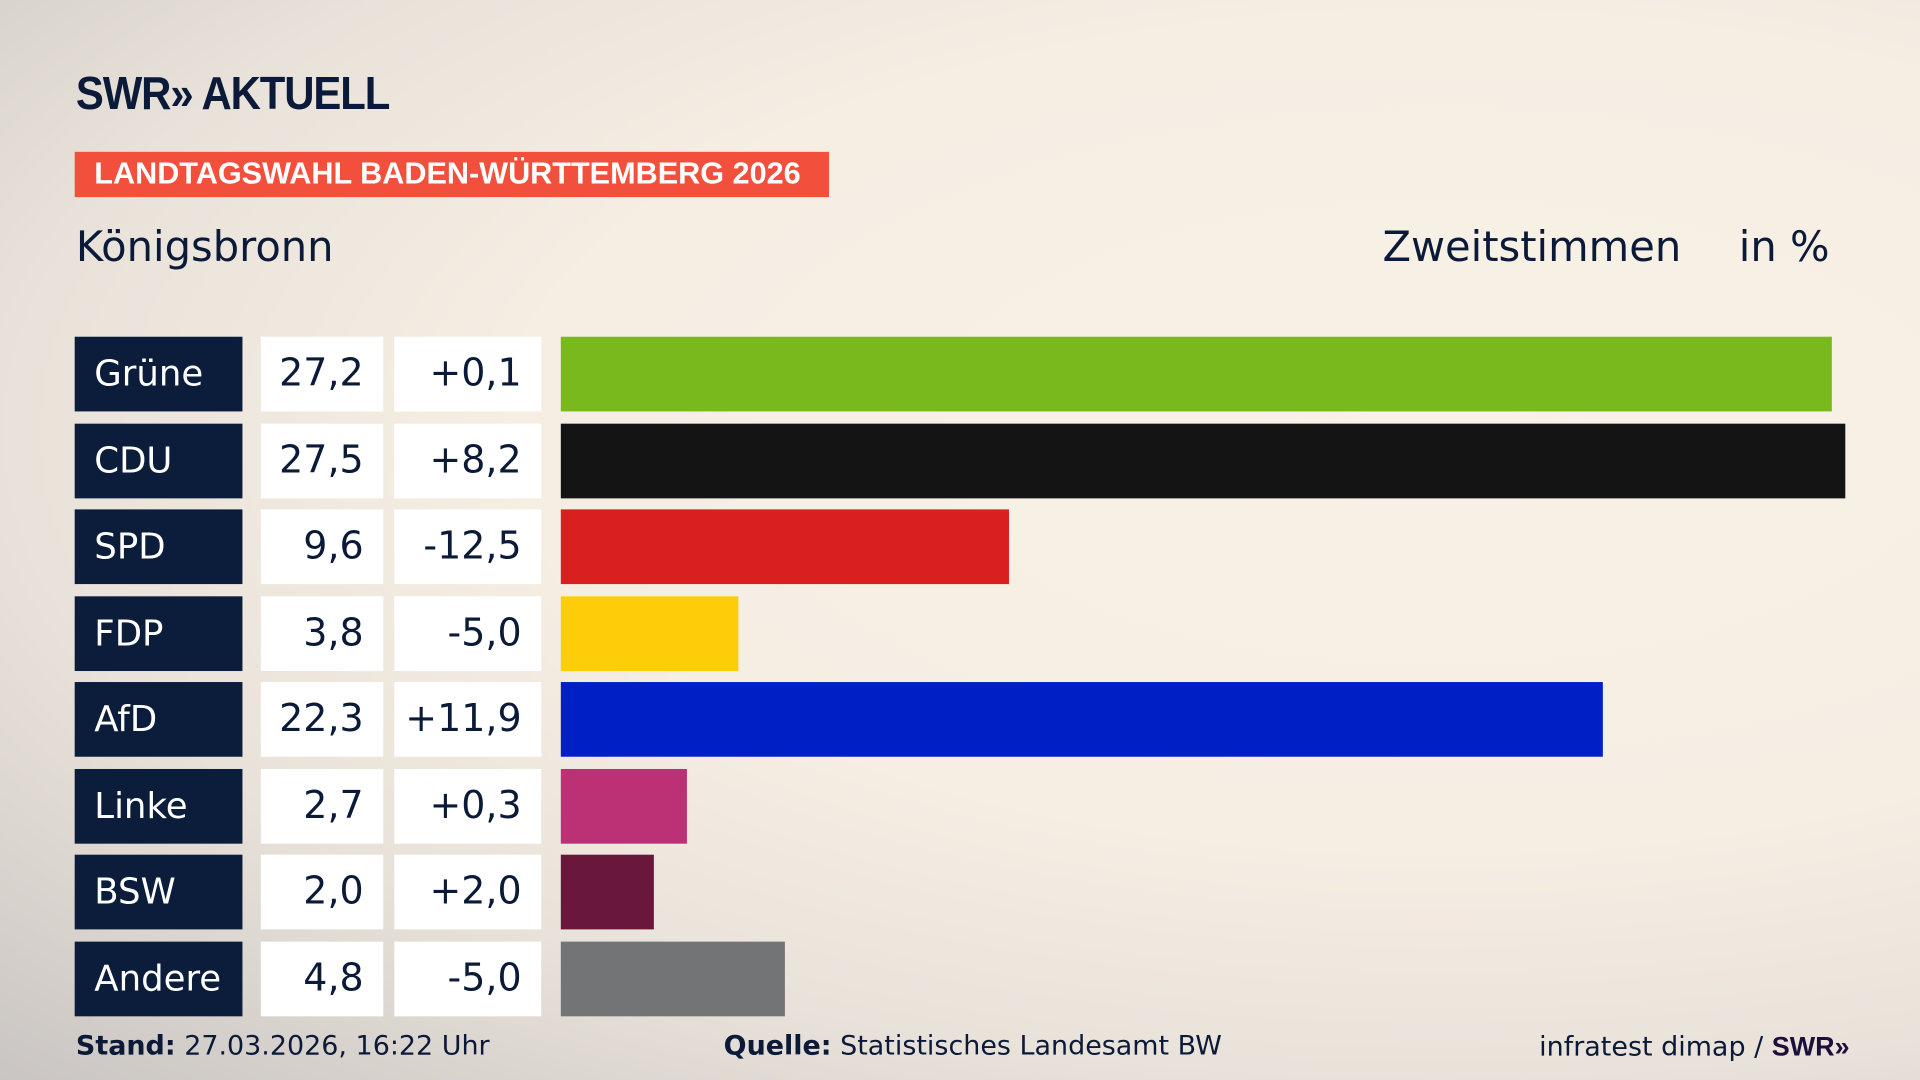 The width and height of the screenshot is (1920, 1080). I want to click on credit: infratest dimap / SWR», so click(1694, 1047).